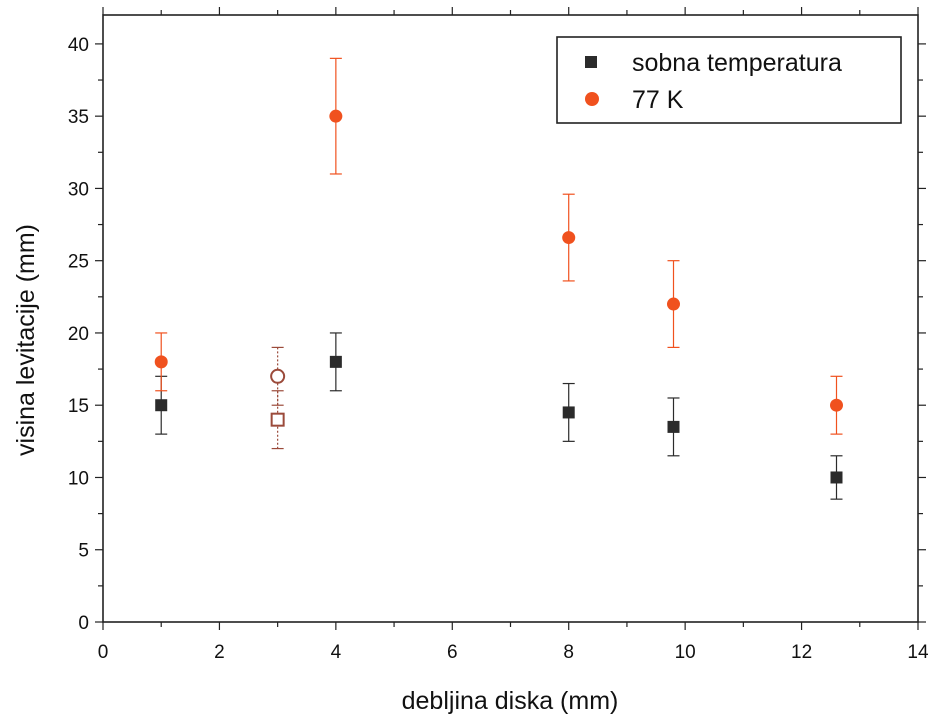  I want to click on x-tick-label: 8, so click(568, 652).